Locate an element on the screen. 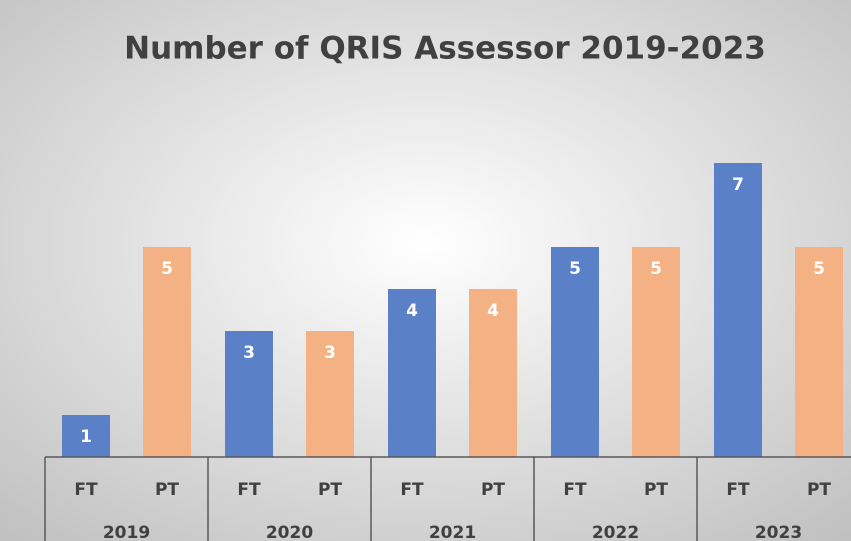 The image size is (851, 541). x-tick-label: 2022 is located at coordinates (615, 532).